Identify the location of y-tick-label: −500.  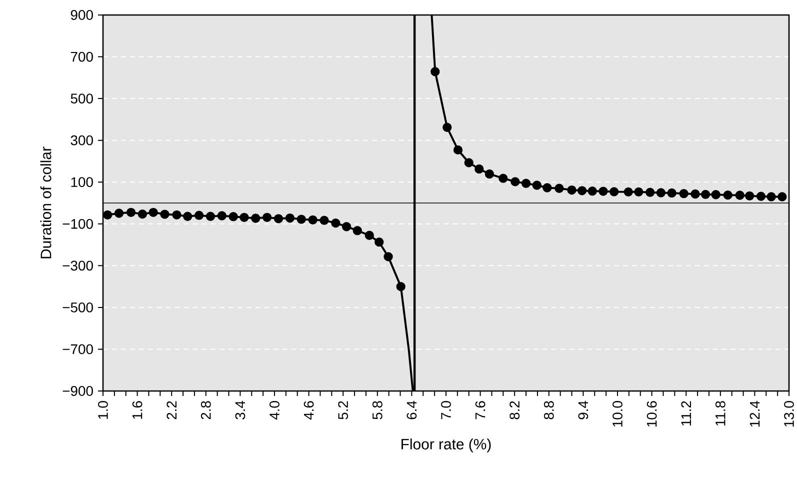
(77, 307).